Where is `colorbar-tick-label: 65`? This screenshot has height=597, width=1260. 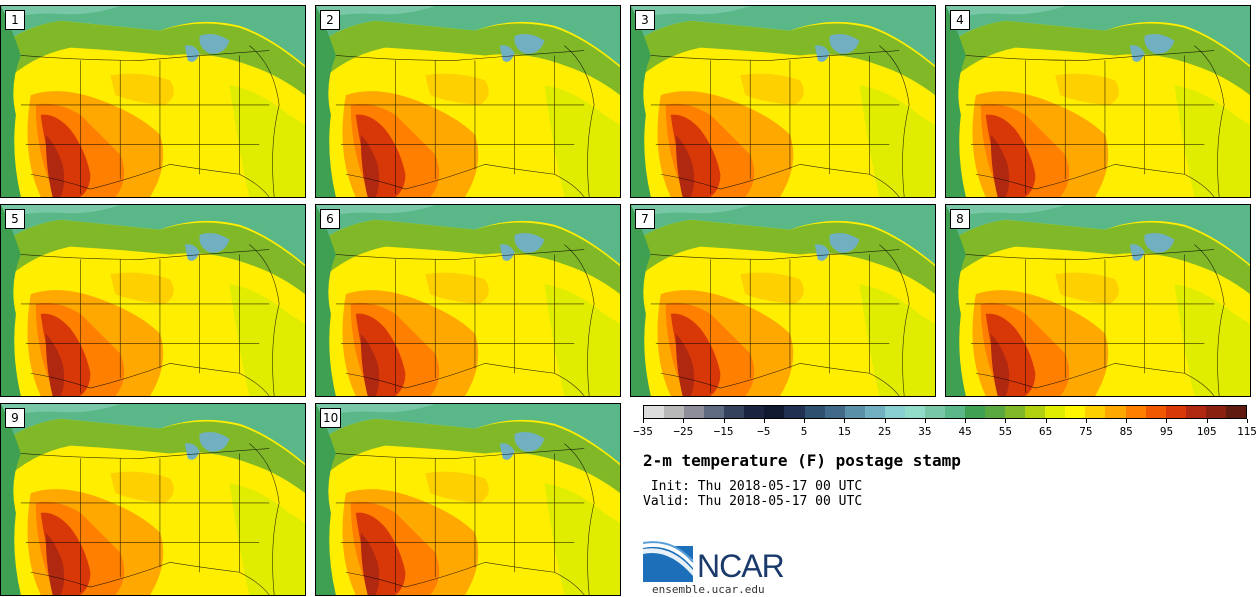
colorbar-tick-label: 65 is located at coordinates (1046, 431).